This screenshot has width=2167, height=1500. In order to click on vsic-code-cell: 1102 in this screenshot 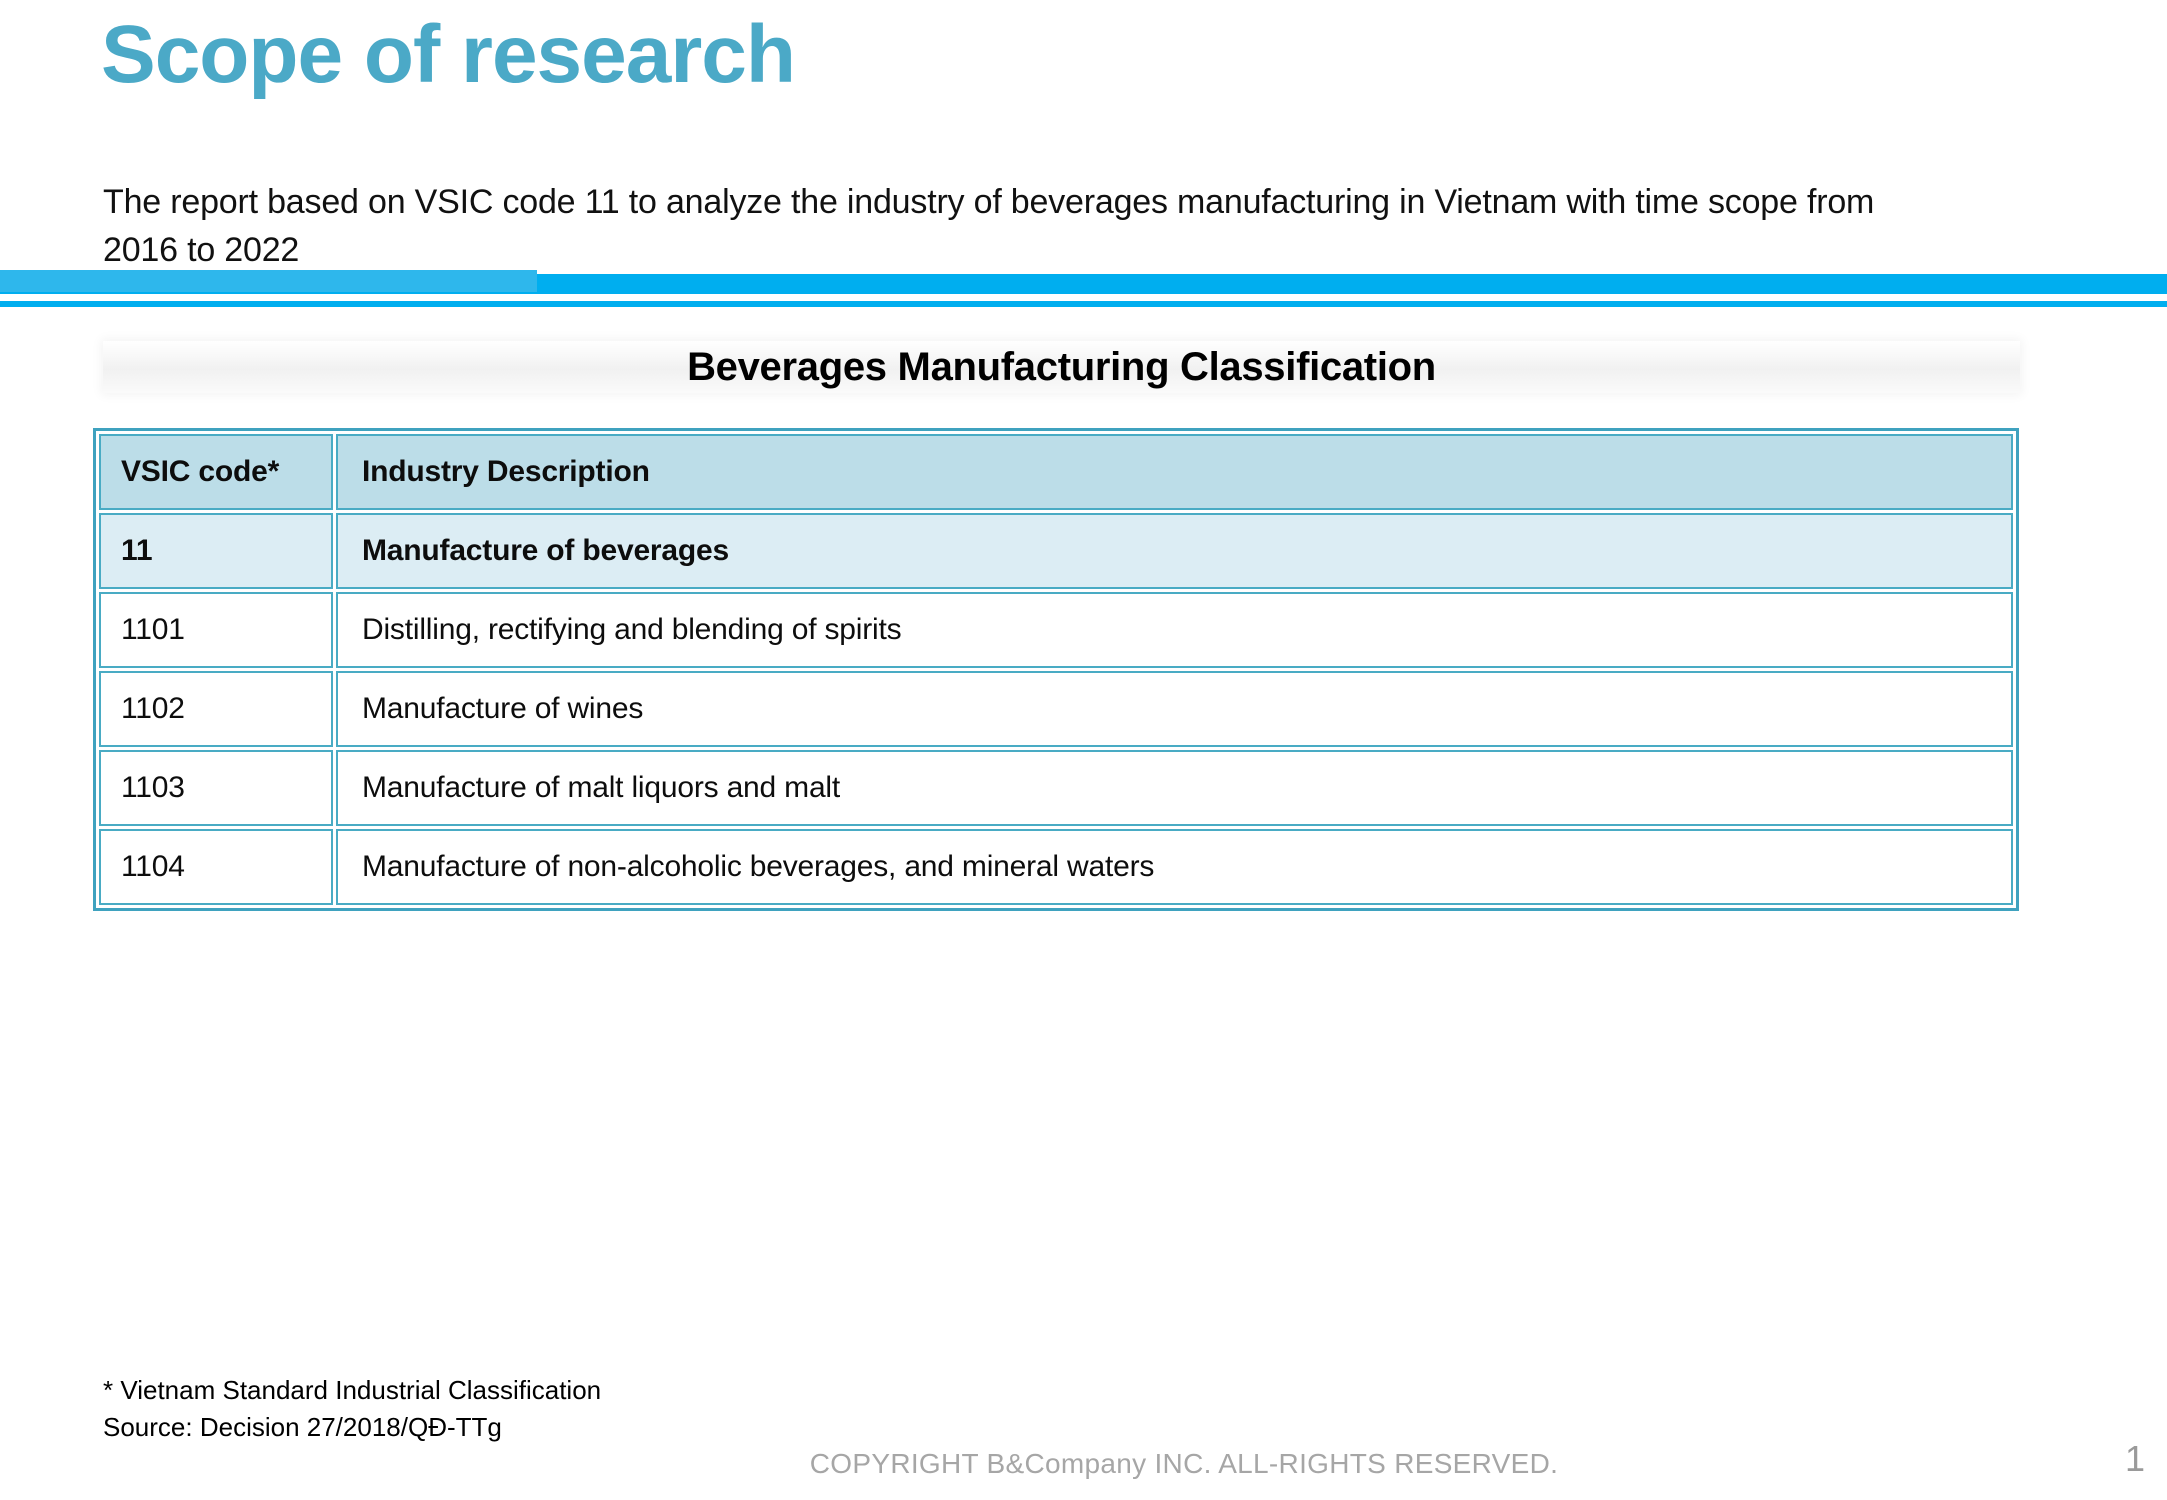, I will do `click(216, 709)`.